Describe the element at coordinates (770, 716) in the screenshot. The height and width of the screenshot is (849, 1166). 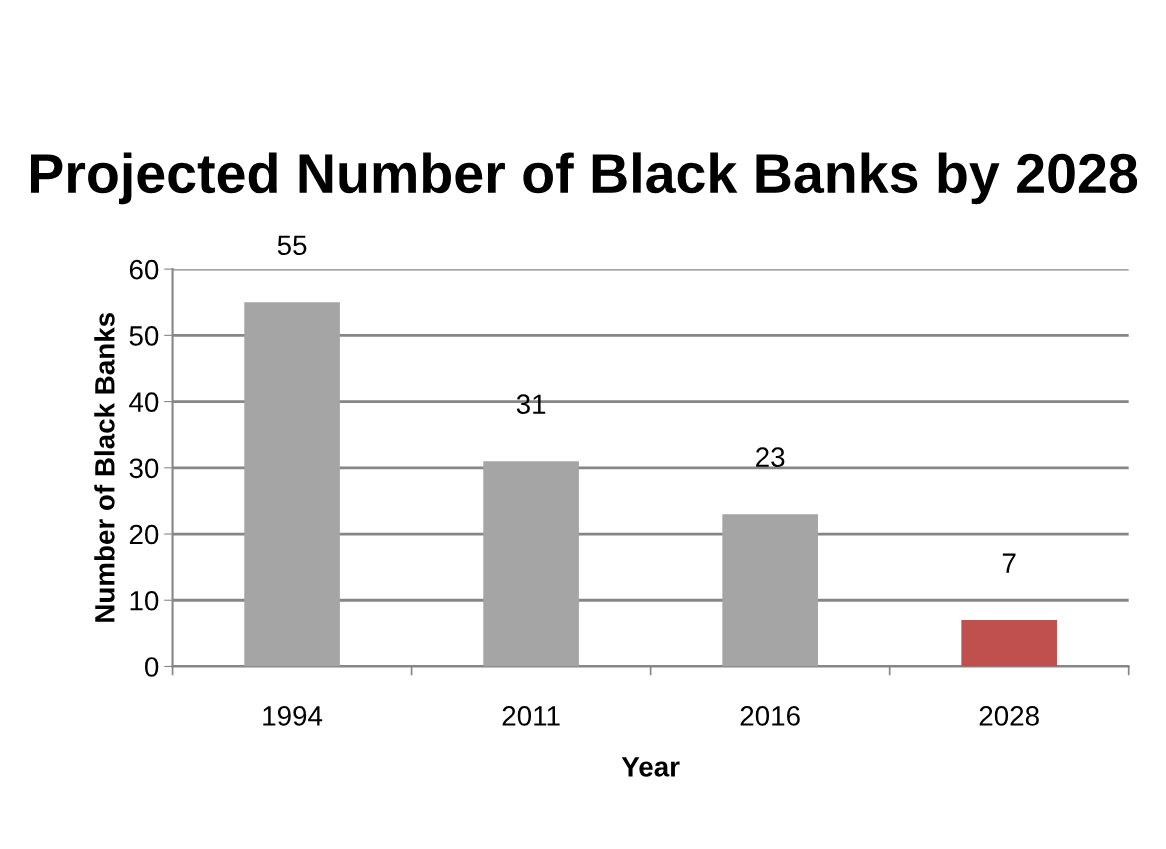
I see `x-tick-label: 2016` at that location.